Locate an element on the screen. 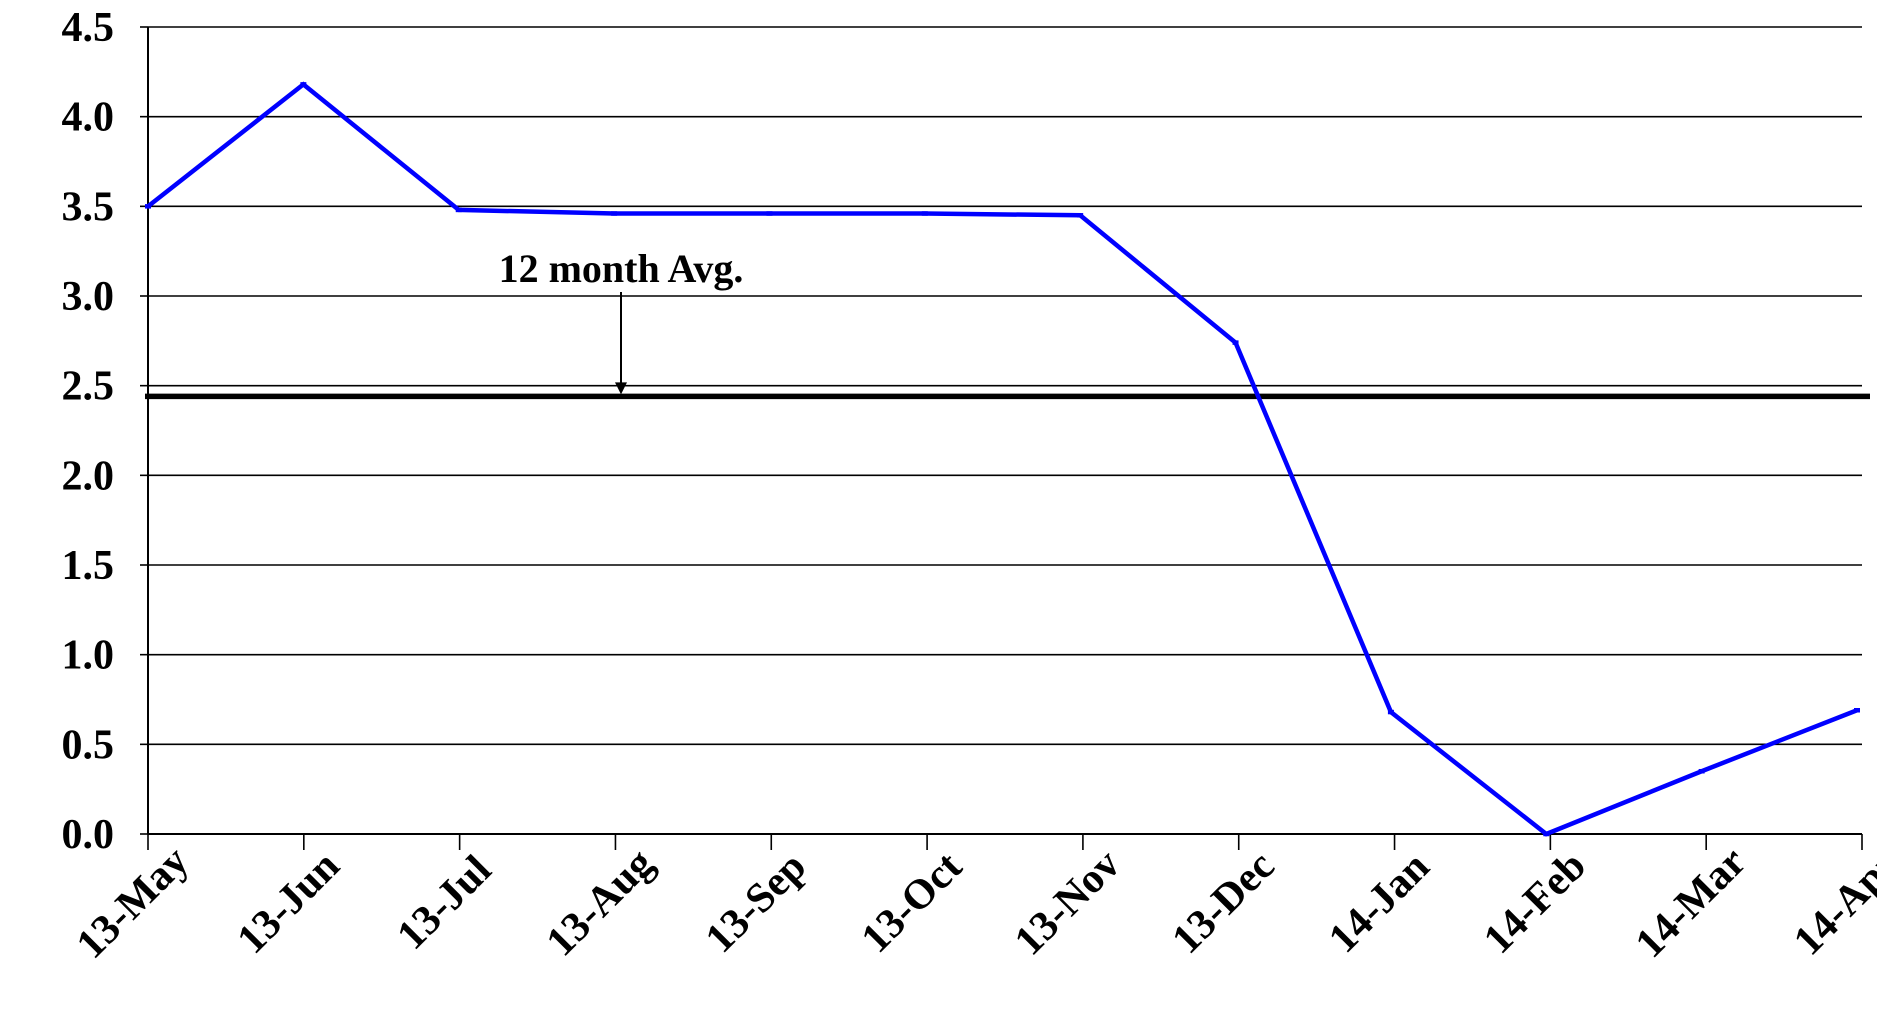 The width and height of the screenshot is (1877, 1027). x-tick-label: 14-Apr is located at coordinates (1831, 902).